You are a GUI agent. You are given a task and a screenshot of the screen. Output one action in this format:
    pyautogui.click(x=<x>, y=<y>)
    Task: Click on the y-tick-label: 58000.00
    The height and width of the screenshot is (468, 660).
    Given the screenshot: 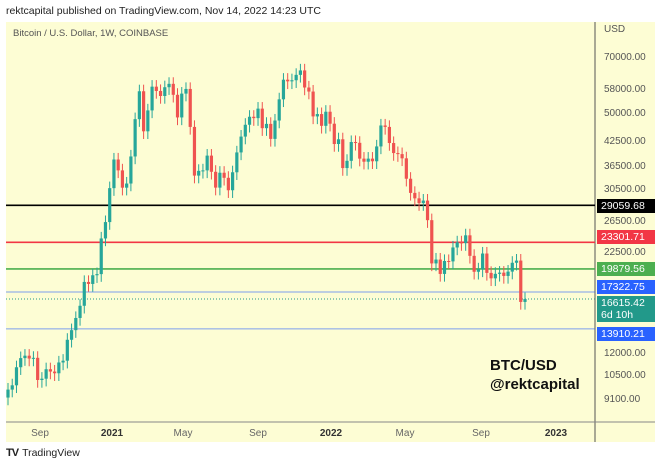 What is the action you would take?
    pyautogui.click(x=625, y=89)
    